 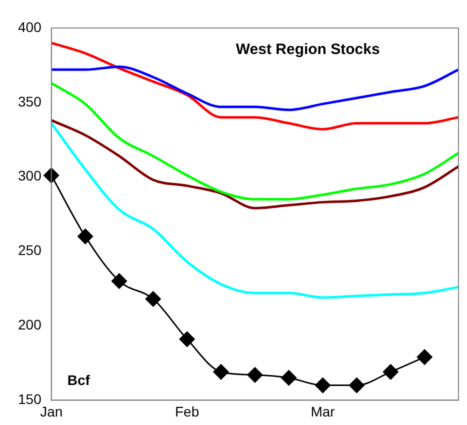 What do you see at coordinates (30, 176) in the screenshot?
I see `y-tick-label: 300` at bounding box center [30, 176].